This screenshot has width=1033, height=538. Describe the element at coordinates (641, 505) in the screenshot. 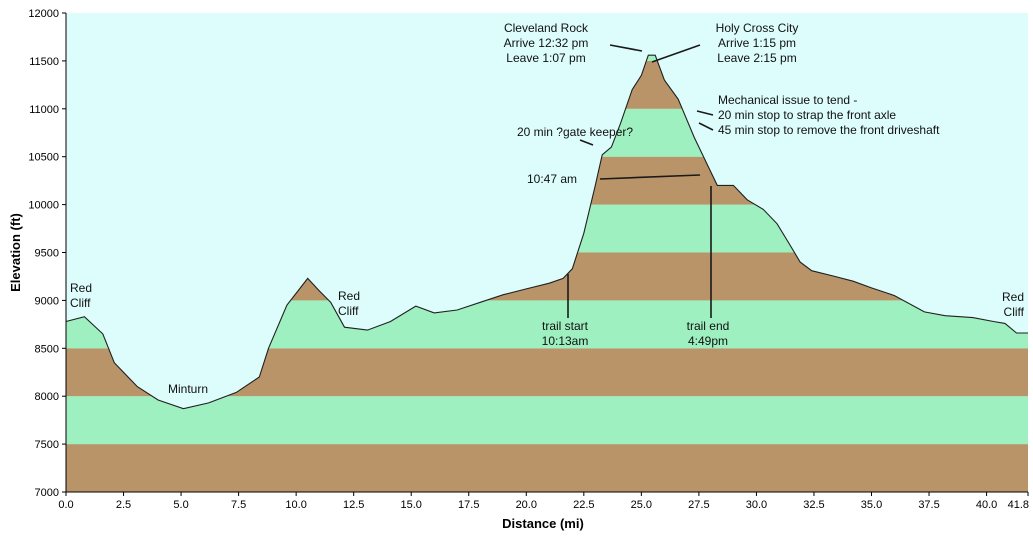

I see `x-tick-label: 25.0` at that location.